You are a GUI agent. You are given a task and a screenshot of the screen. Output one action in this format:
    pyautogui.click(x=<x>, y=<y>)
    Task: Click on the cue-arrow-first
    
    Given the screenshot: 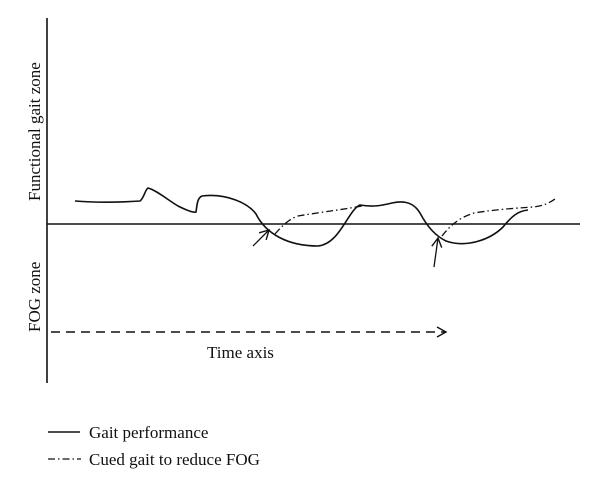 What is the action you would take?
    pyautogui.click(x=261, y=237)
    